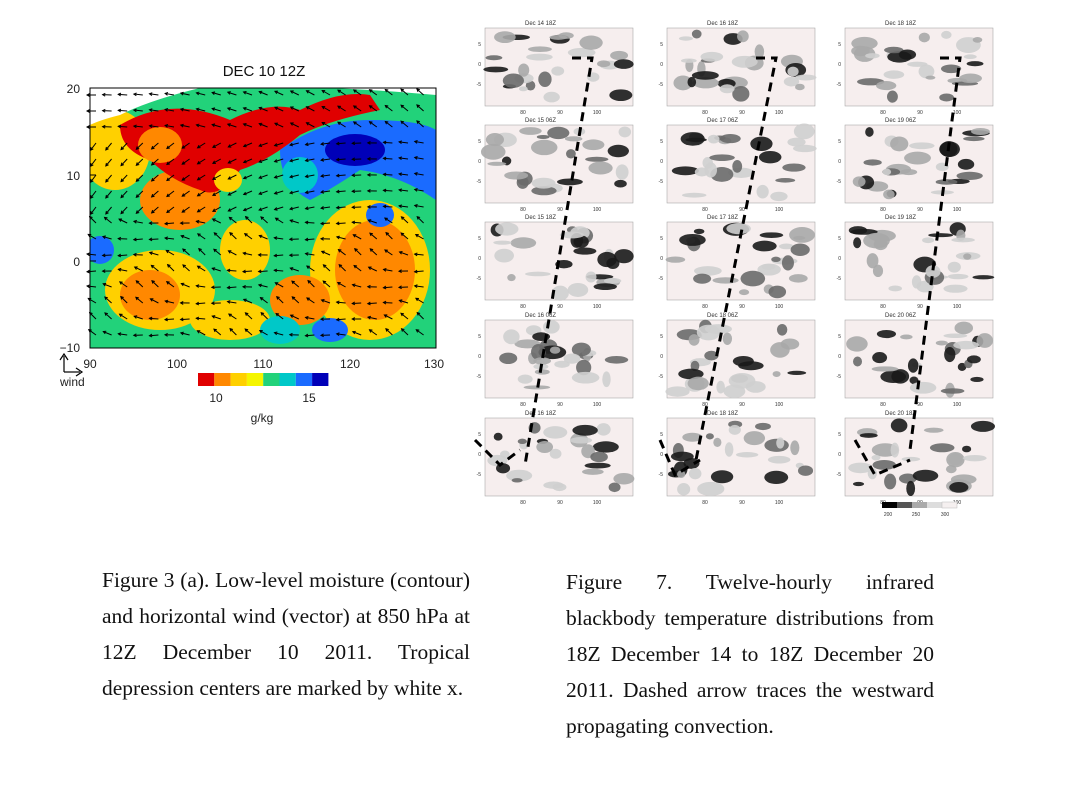 The height and width of the screenshot is (802, 1081). Describe the element at coordinates (945, 515) in the screenshot. I see `ir-colorbar-tick: 300` at that location.